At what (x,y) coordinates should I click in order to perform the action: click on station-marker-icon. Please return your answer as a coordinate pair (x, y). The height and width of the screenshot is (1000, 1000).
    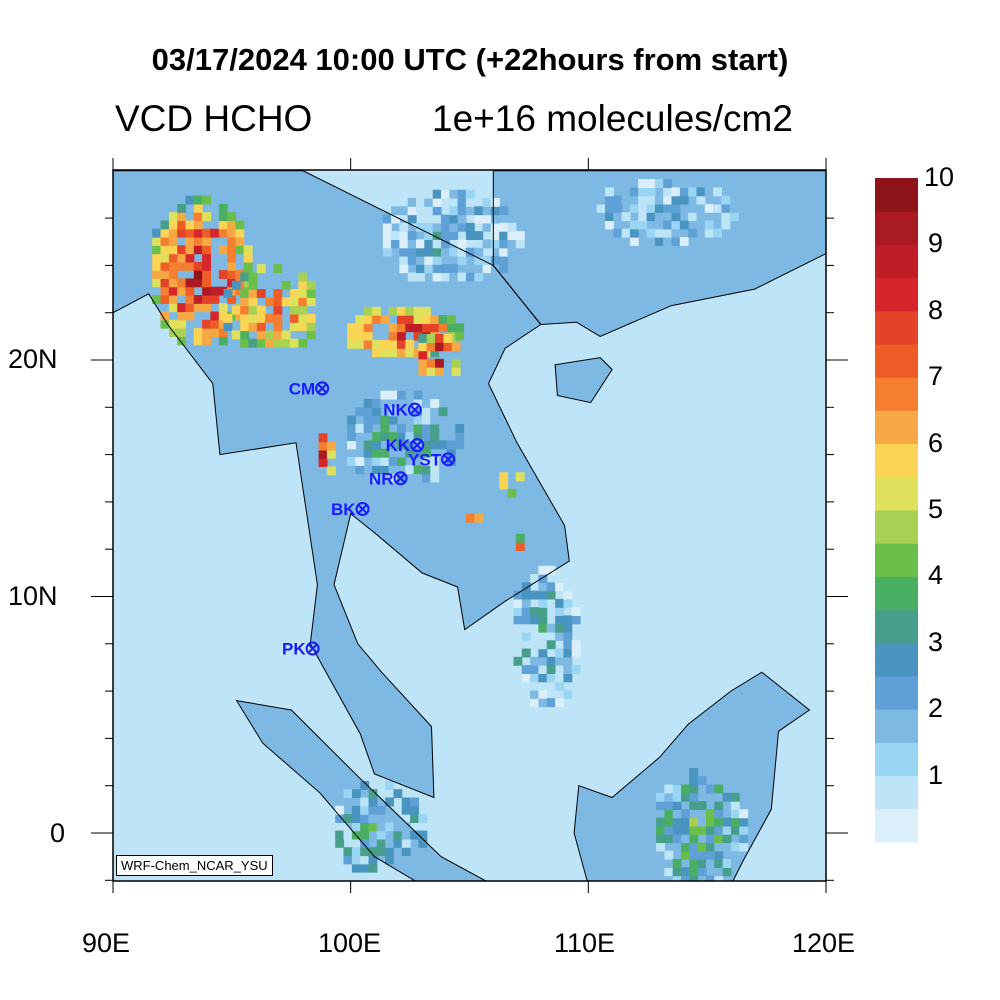
    Looking at the image, I should click on (312, 648).